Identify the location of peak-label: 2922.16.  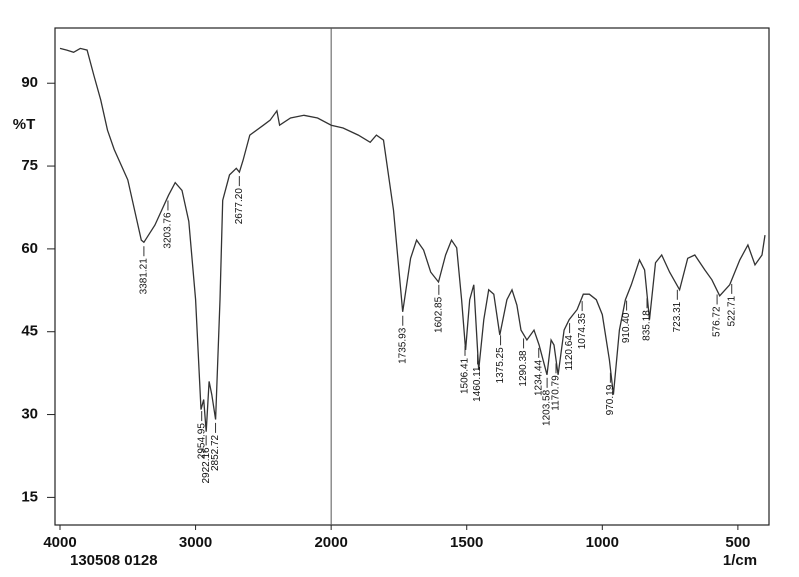
(206, 465).